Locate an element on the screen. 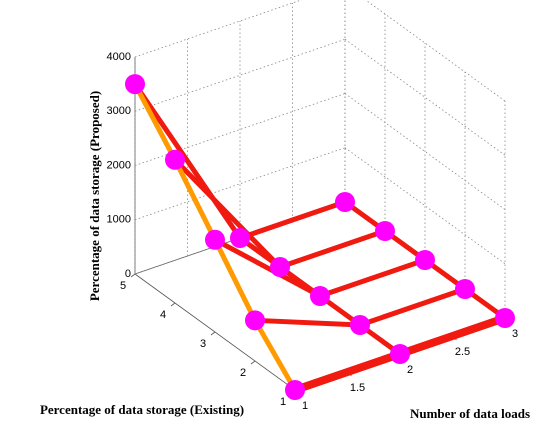 This screenshot has height=427, width=552. z-tick-label: 4000 is located at coordinates (119, 57).